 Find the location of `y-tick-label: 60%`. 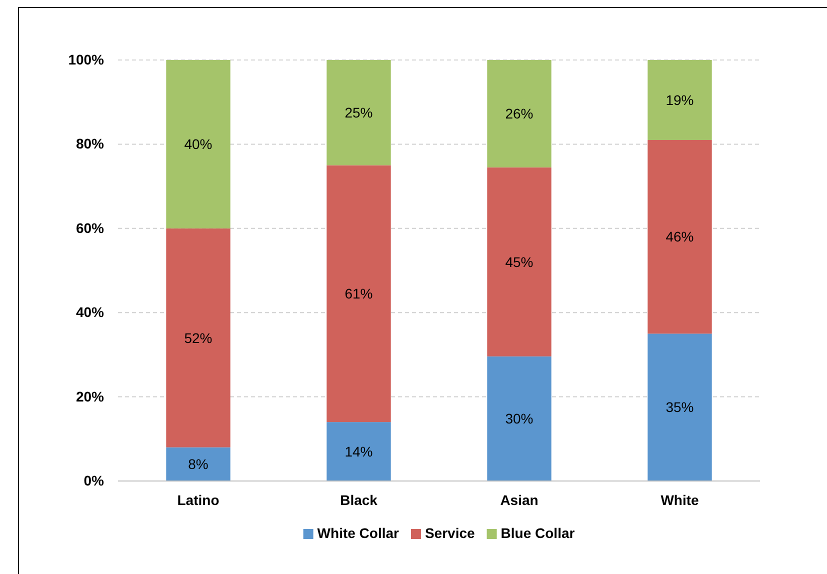

y-tick-label: 60% is located at coordinates (90, 228).